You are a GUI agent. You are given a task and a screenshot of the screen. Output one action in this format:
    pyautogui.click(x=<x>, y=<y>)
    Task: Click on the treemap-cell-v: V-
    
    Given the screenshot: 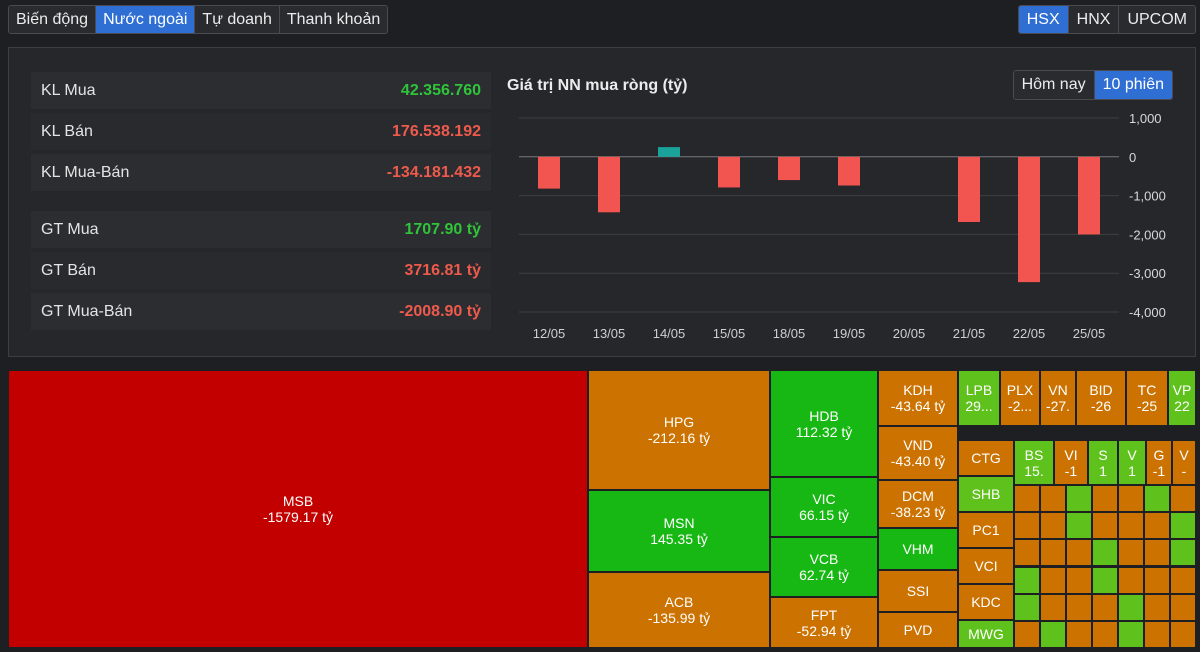 What is the action you would take?
    pyautogui.click(x=1184, y=462)
    